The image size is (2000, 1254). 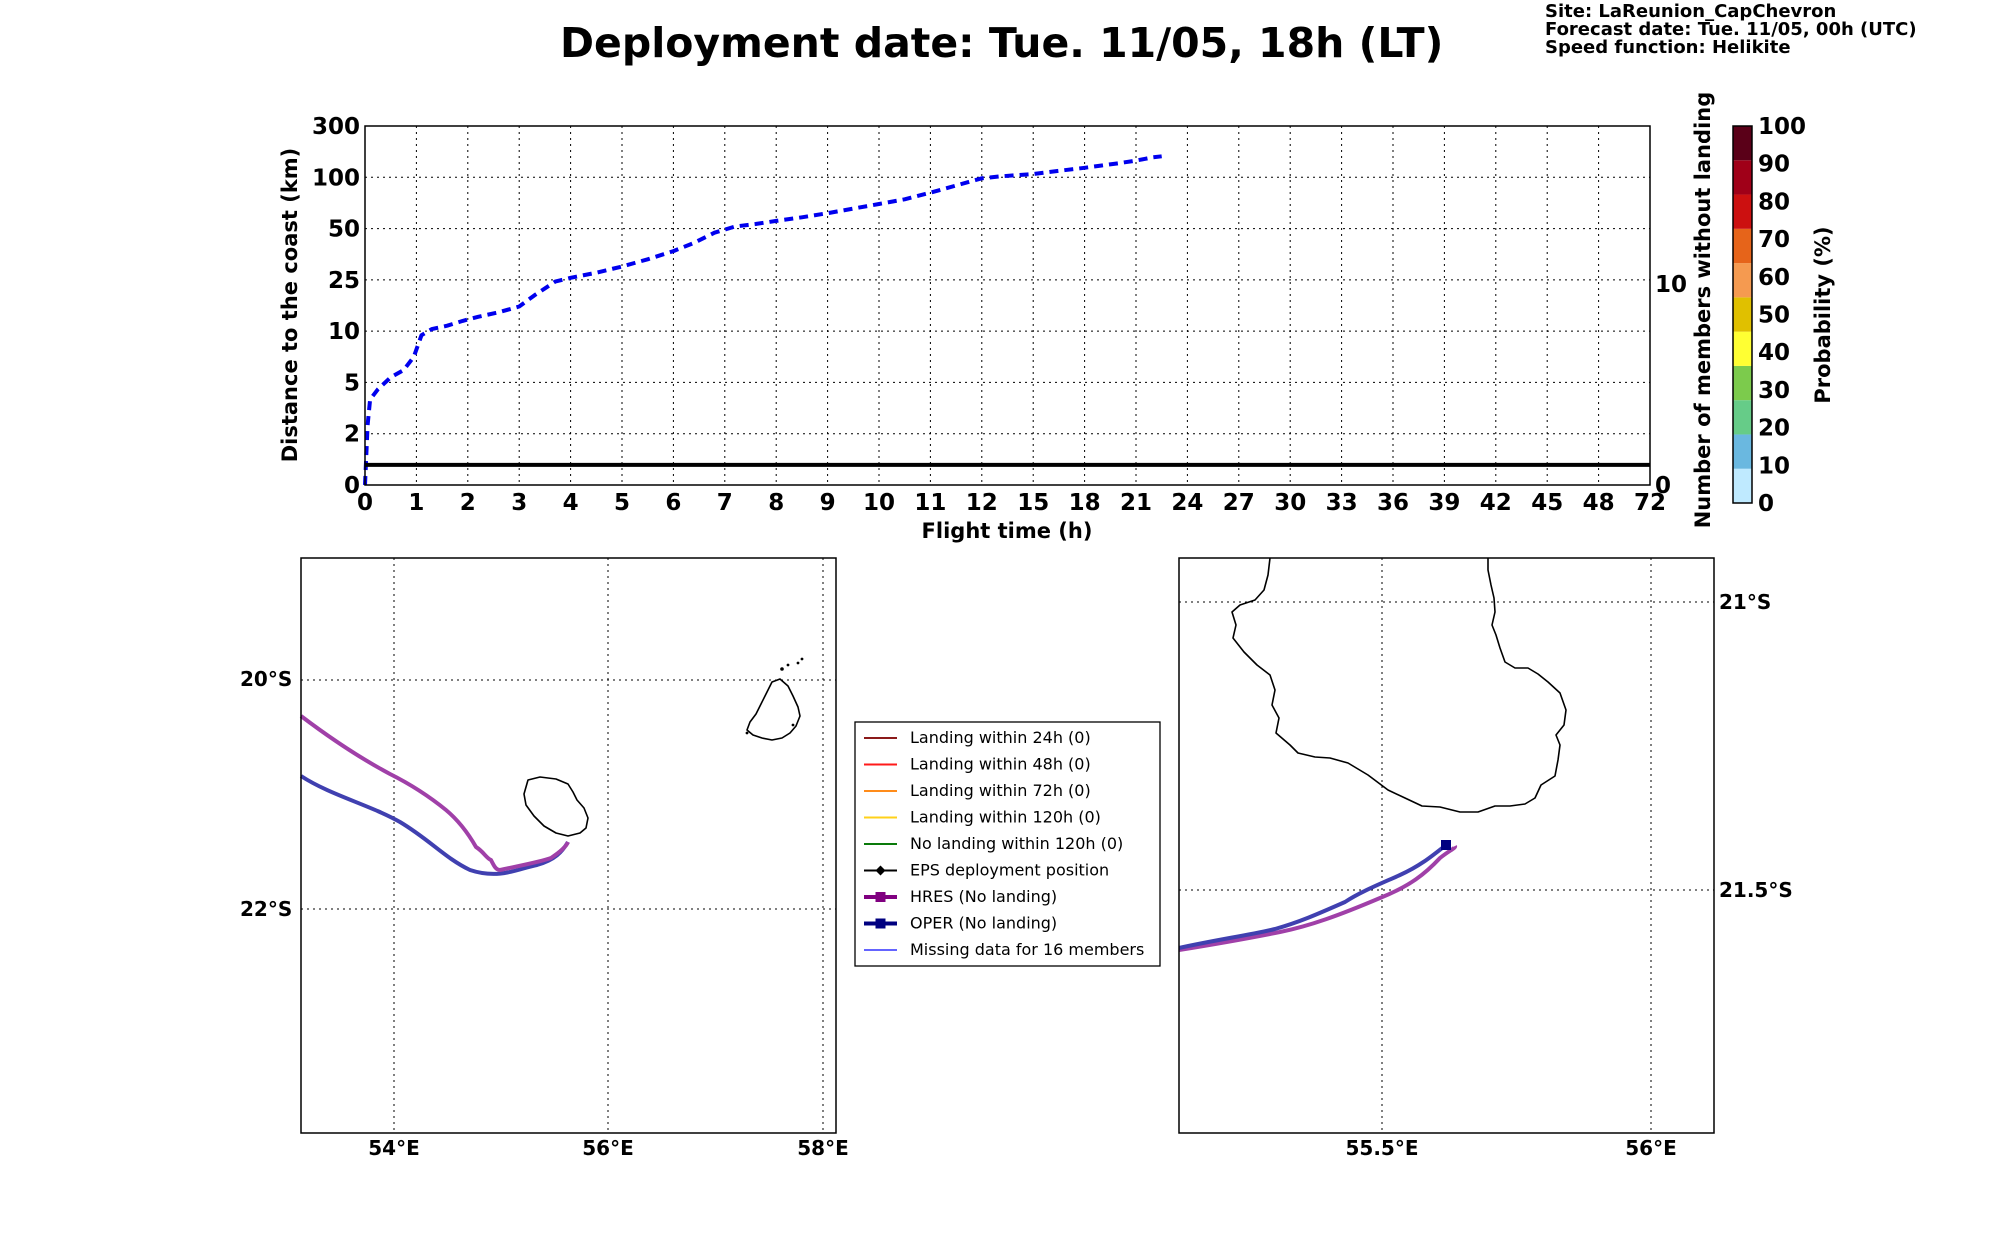 What do you see at coordinates (416, 503) in the screenshot?
I see `x-tick-label: 1` at bounding box center [416, 503].